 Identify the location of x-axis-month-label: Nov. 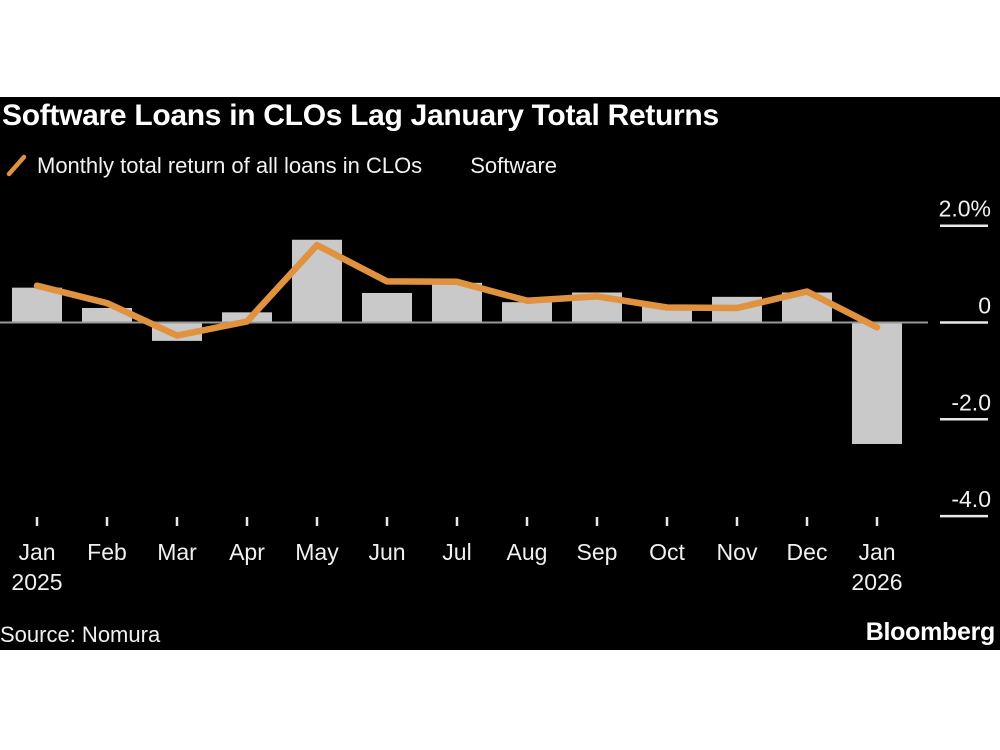
(737, 552).